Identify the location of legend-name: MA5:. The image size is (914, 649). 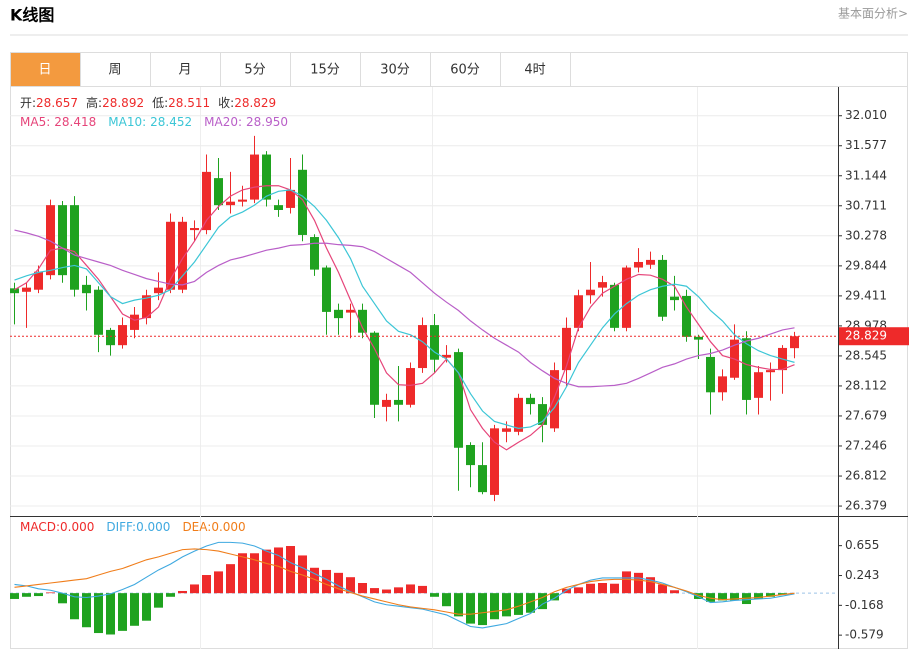
(35, 122).